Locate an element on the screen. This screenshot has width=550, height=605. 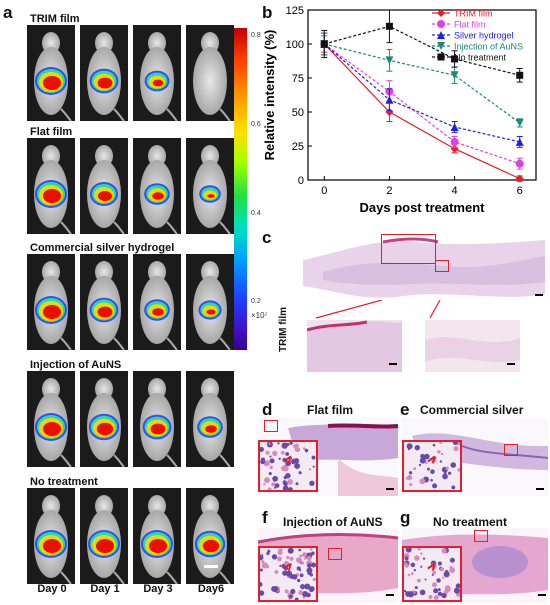
day-label-6: Day6 is located at coordinates (211, 589).